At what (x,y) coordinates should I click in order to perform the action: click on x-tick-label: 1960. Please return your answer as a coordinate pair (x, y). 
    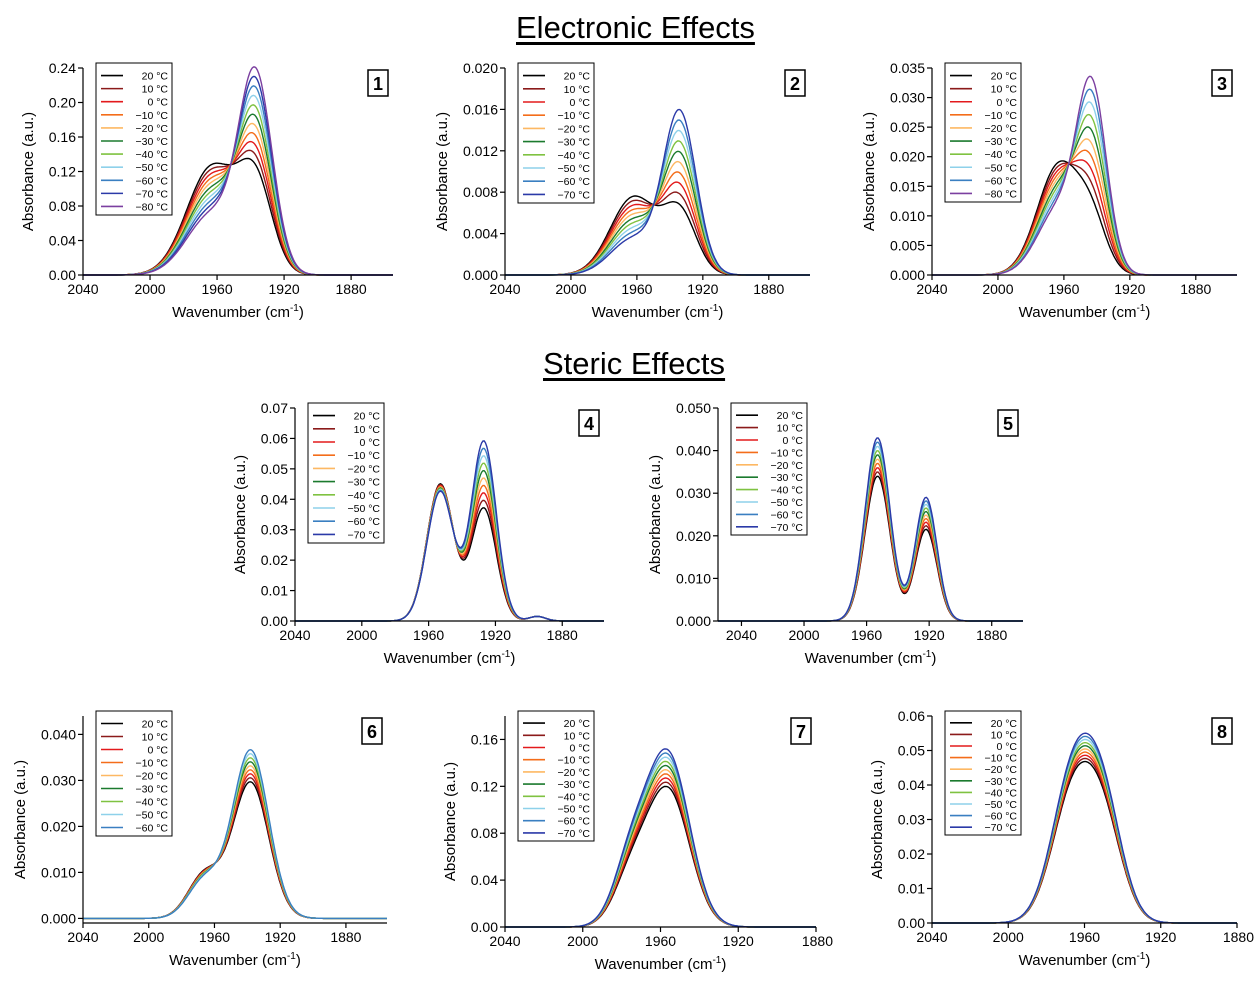
    Looking at the image, I should click on (428, 635).